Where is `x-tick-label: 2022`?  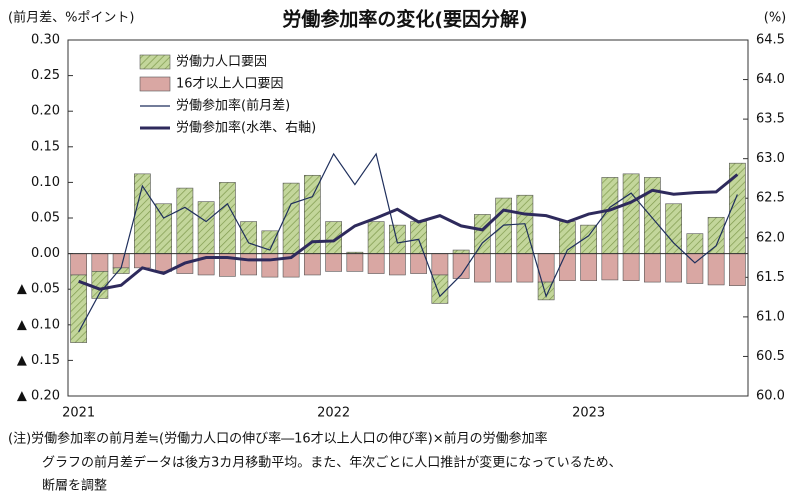
x-tick-label: 2022 is located at coordinates (333, 413).